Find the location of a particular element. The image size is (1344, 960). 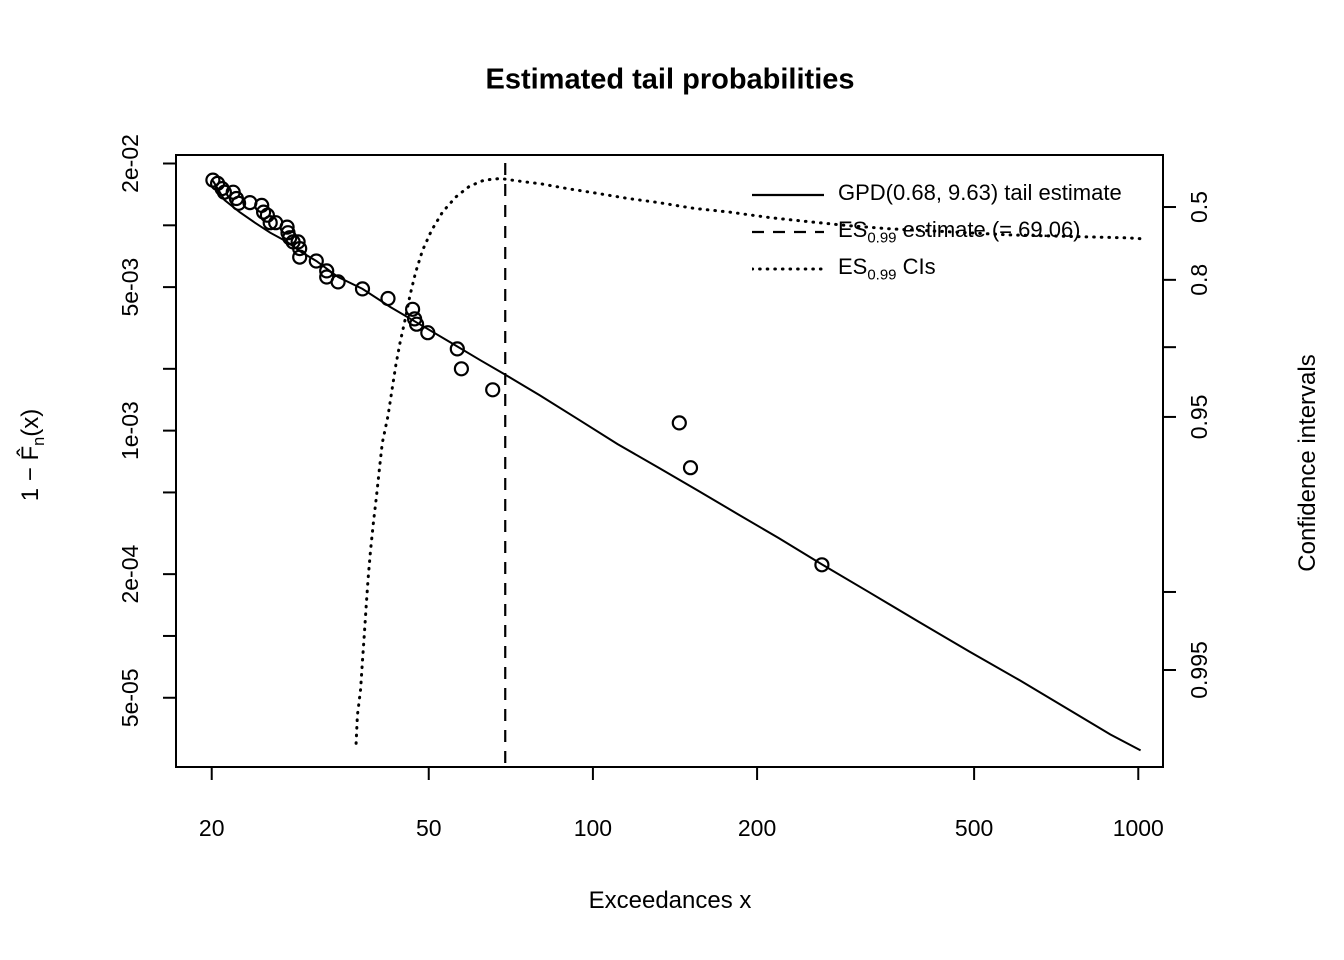

x-tick-label: 100 is located at coordinates (593, 828).